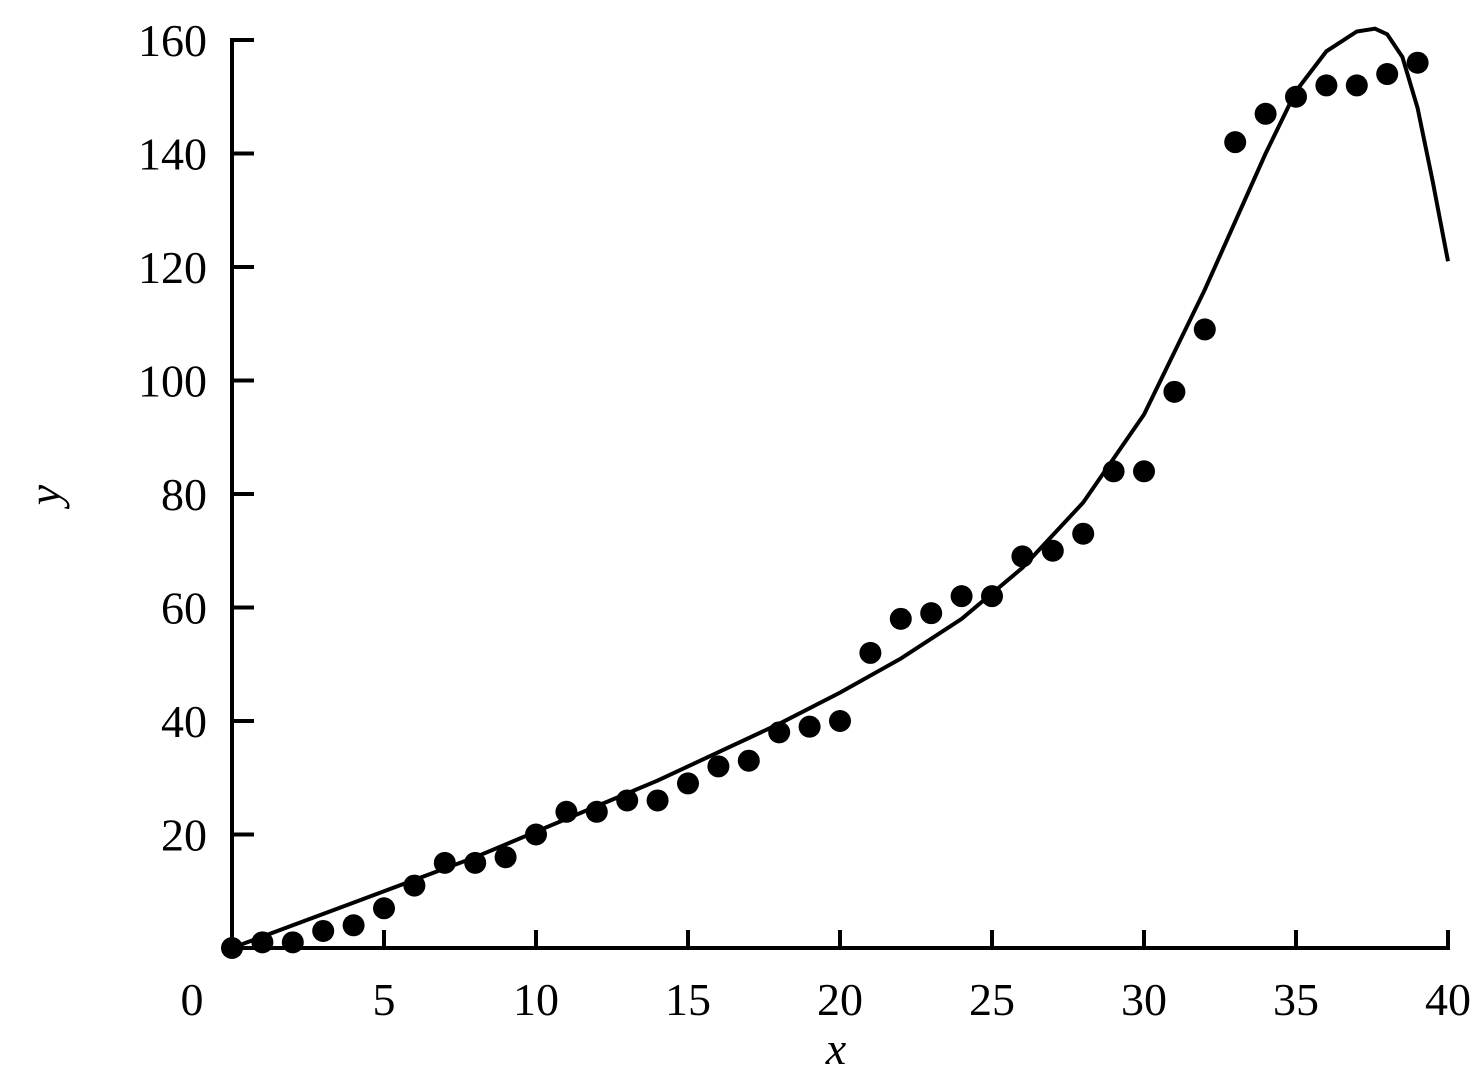 The image size is (1473, 1084). I want to click on x-tick-label: 25, so click(992, 999).